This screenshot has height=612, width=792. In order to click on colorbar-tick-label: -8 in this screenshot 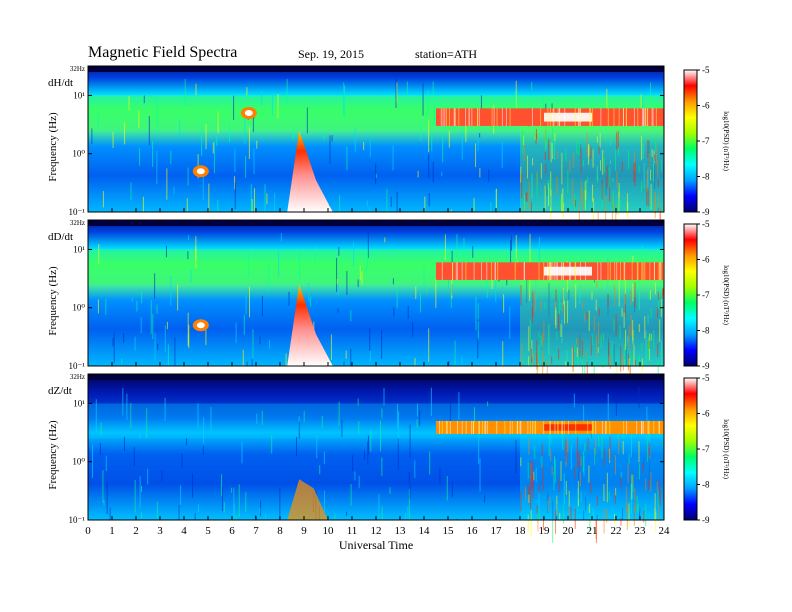, I will do `click(706, 331)`.